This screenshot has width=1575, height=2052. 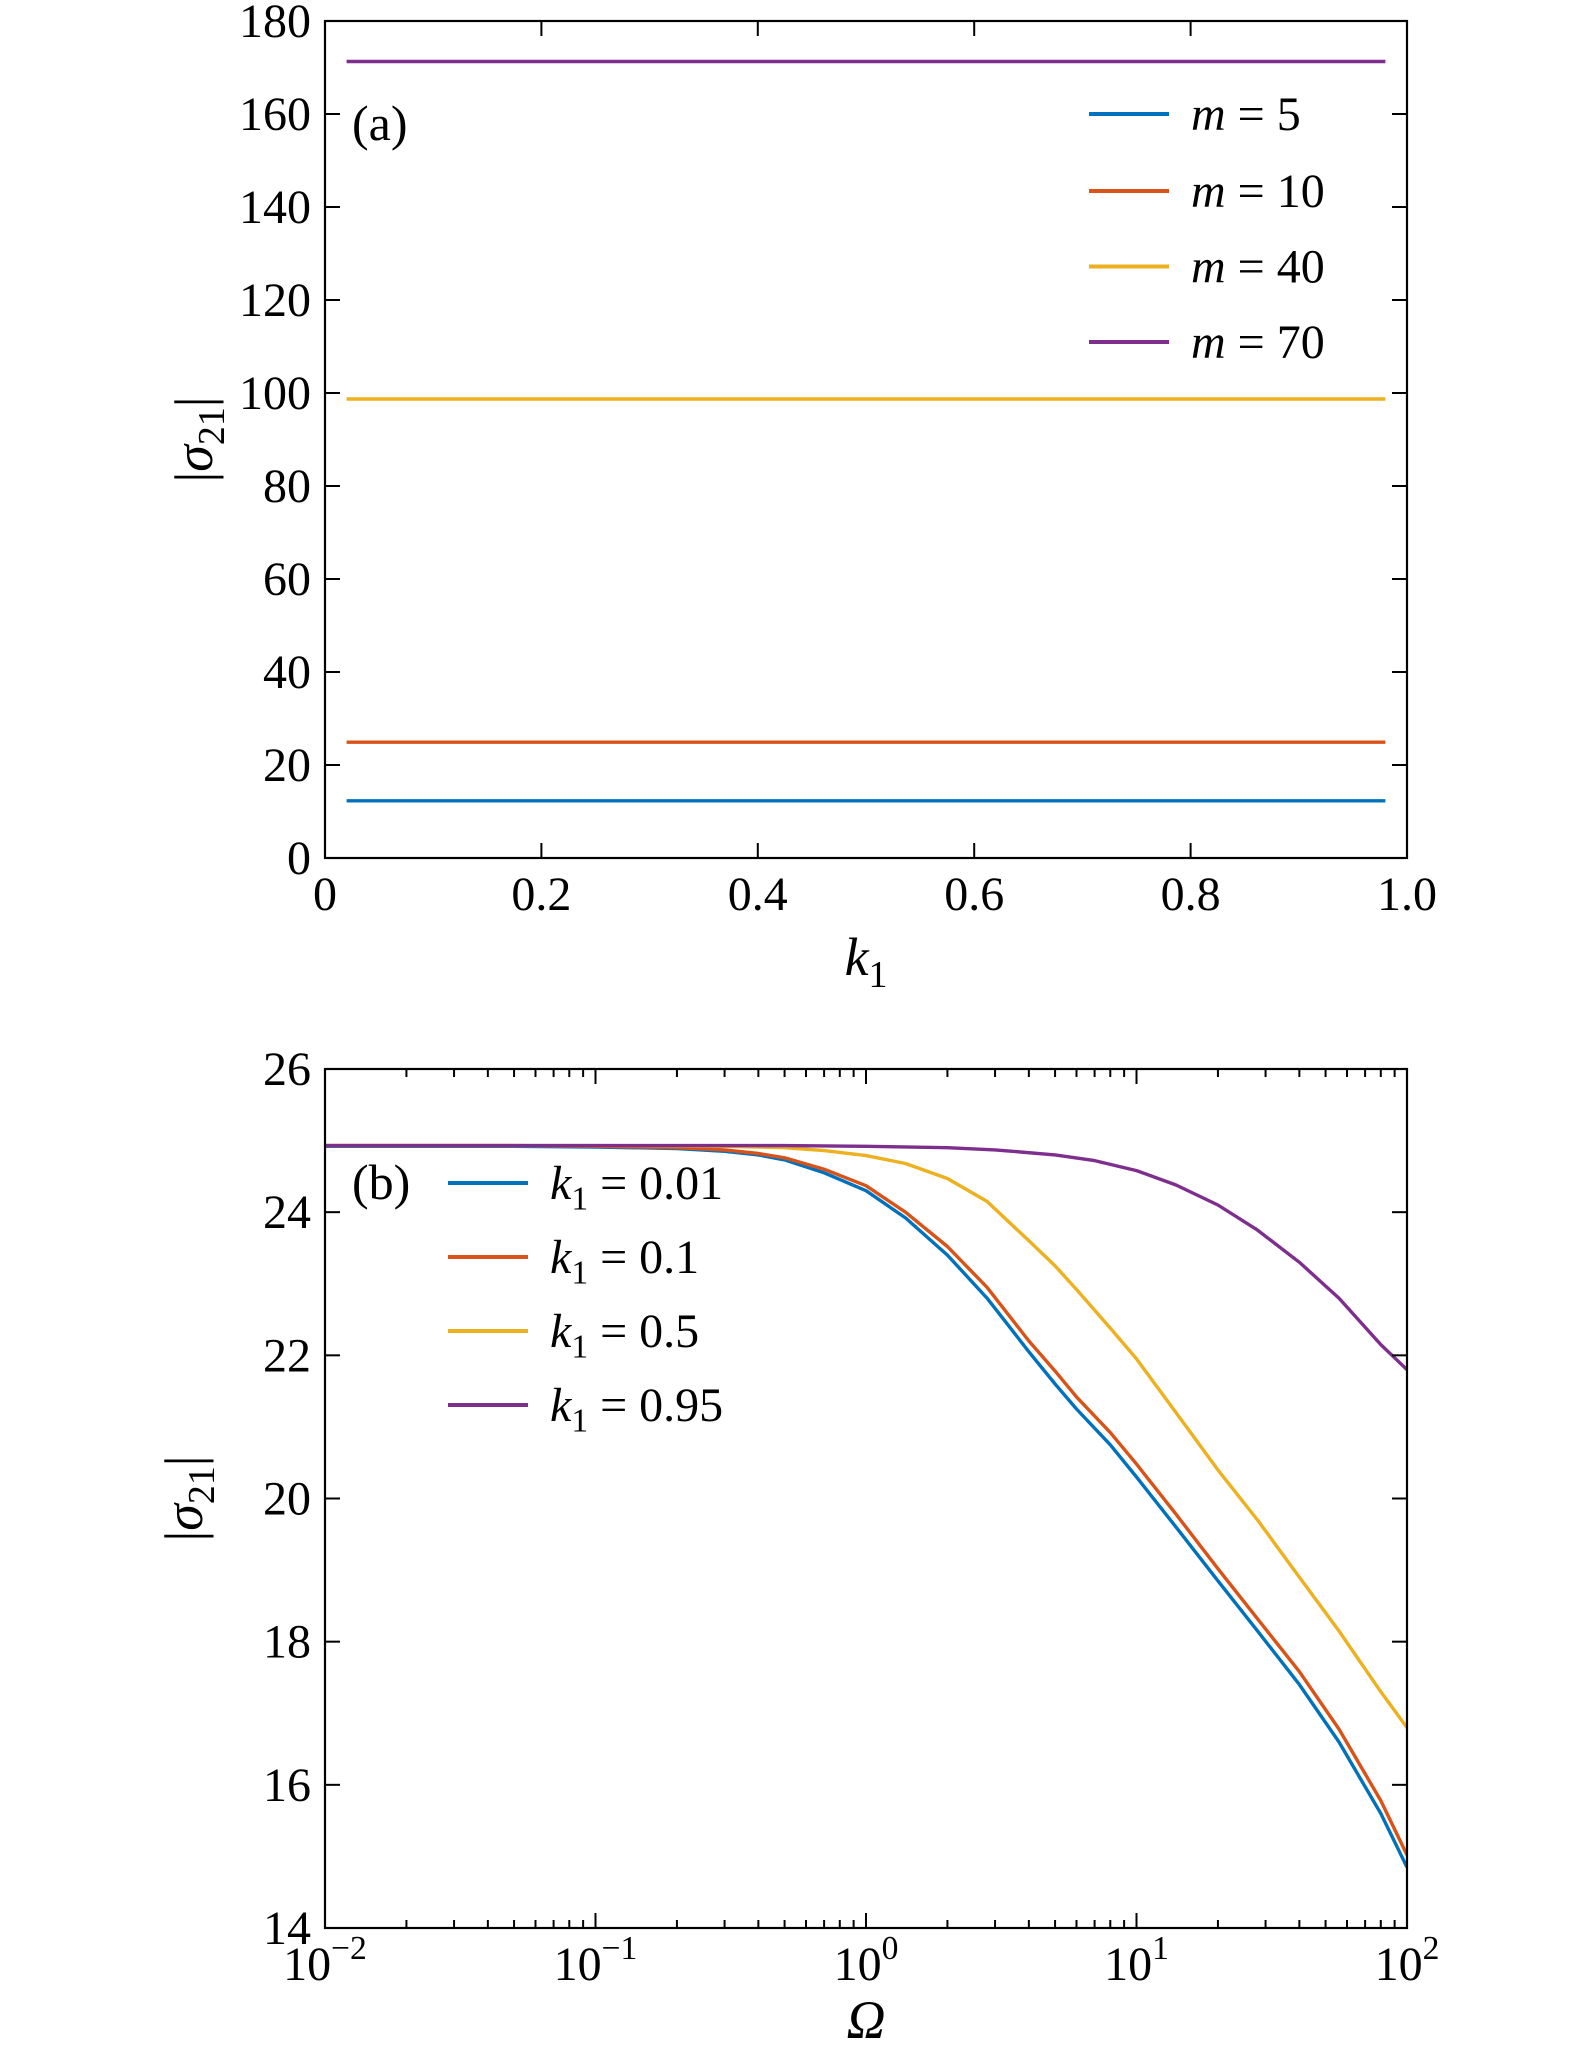 I want to click on y-tick-label: 140, so click(x=275, y=207).